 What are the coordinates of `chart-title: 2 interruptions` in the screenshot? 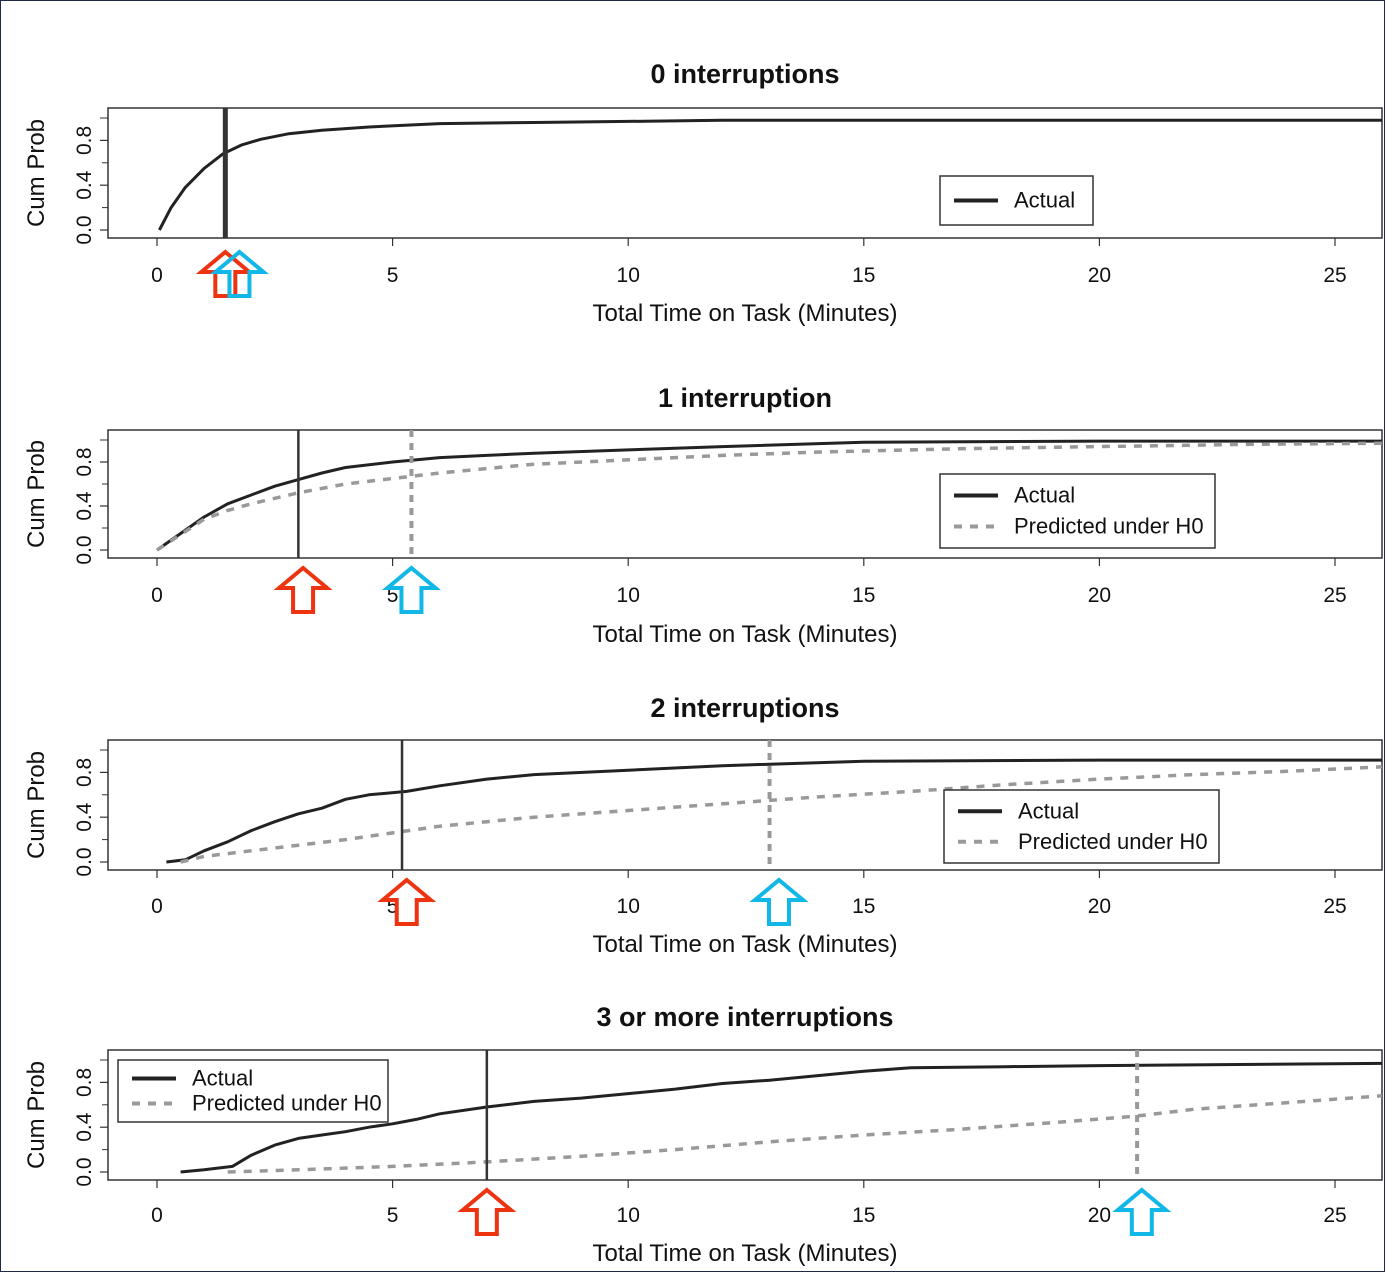 It's located at (744, 708).